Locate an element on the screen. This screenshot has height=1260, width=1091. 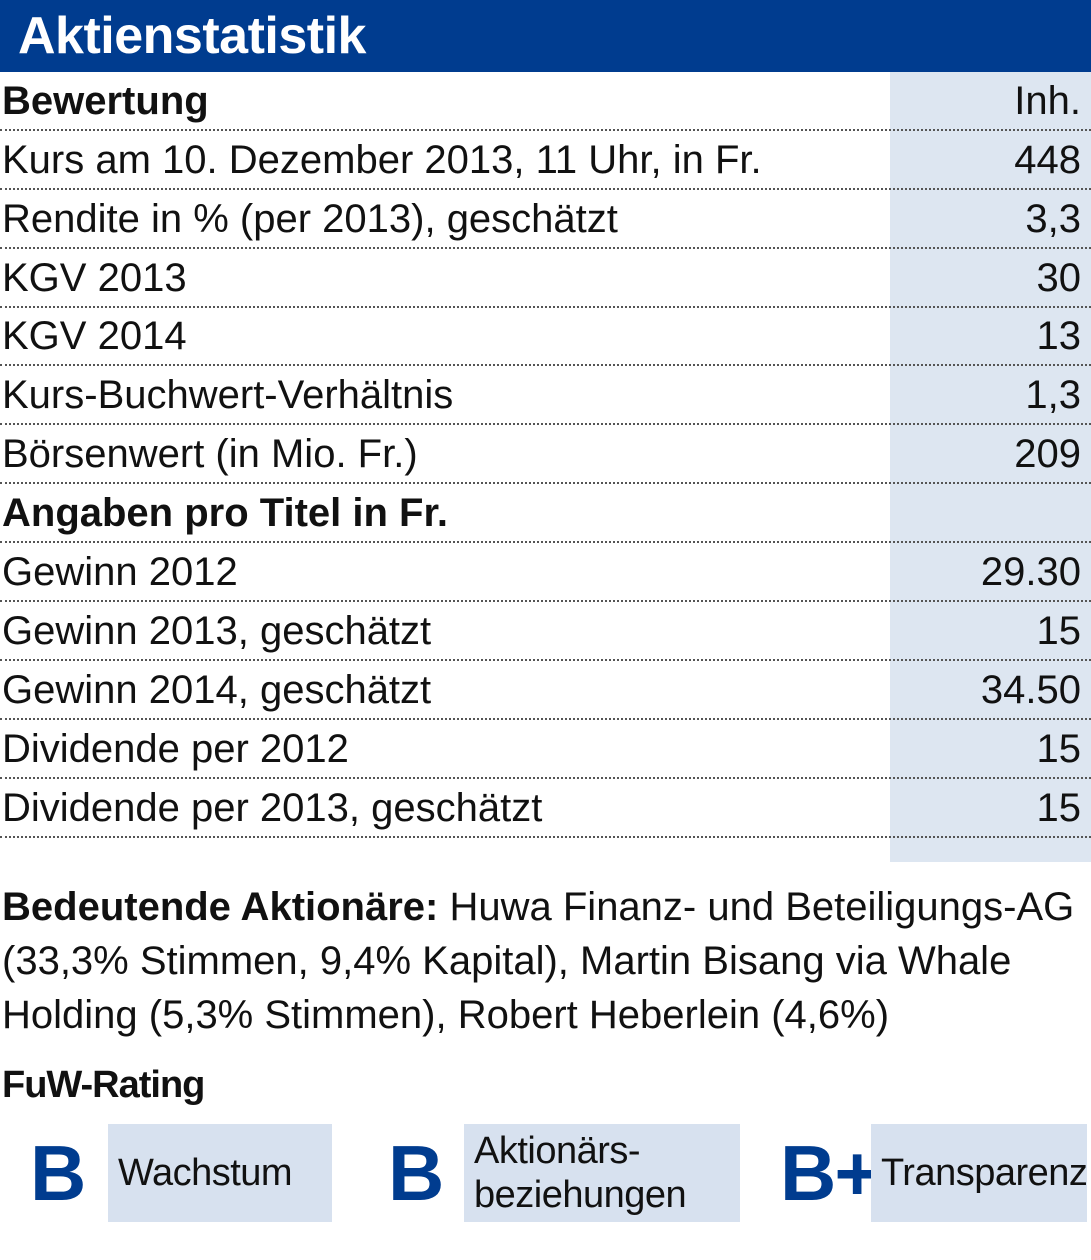
table-row: Gewinn 2013, geschätzt 15 is located at coordinates (545, 631).